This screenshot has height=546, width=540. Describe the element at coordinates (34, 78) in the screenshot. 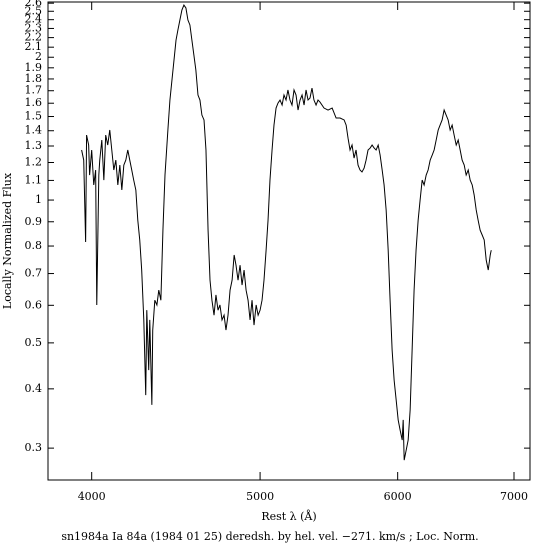

I see `y-tick-label: 1.8` at that location.